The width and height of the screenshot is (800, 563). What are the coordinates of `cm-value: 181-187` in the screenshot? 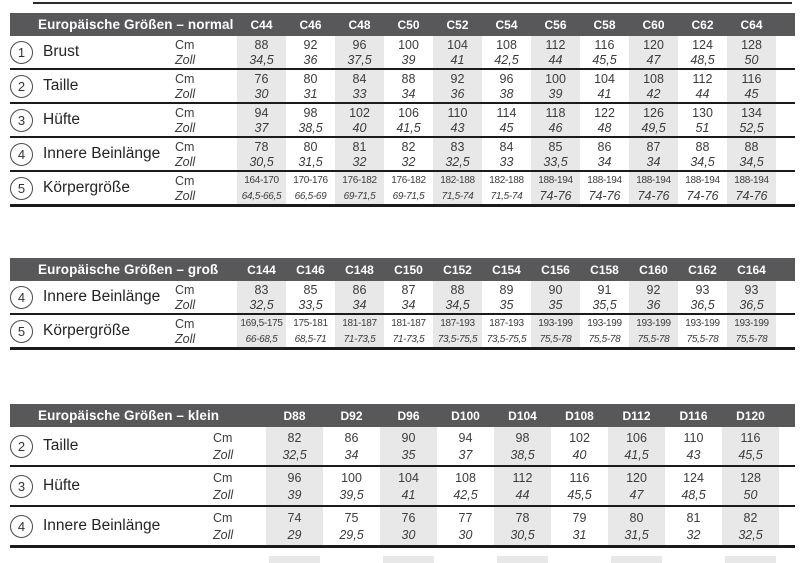 It's located at (359, 323).